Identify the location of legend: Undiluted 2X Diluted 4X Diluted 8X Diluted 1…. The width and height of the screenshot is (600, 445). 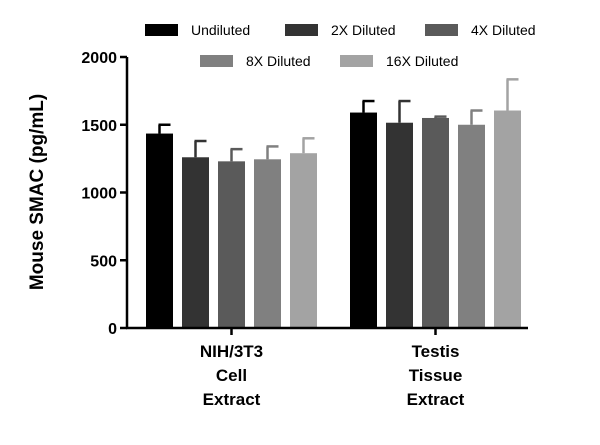
(340, 45).